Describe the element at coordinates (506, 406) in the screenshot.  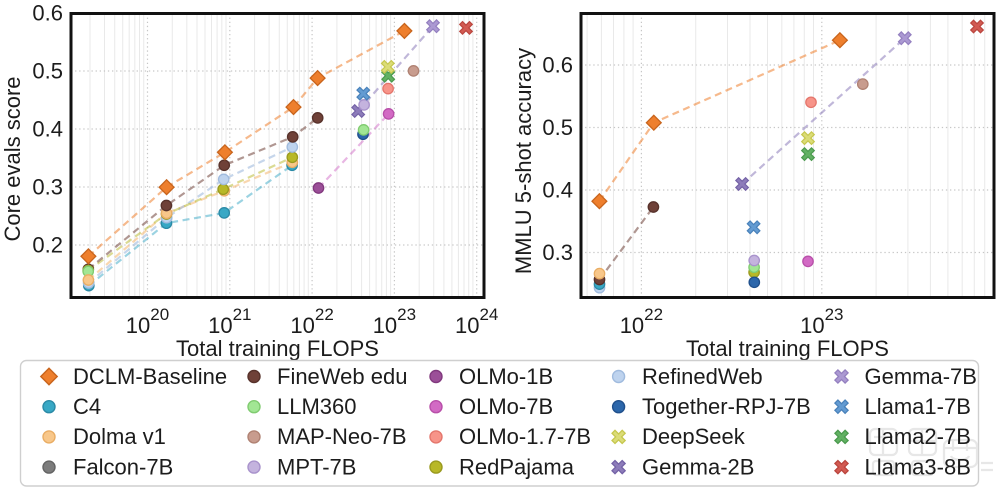
I see `svg-text: OLMo-7B` at that location.